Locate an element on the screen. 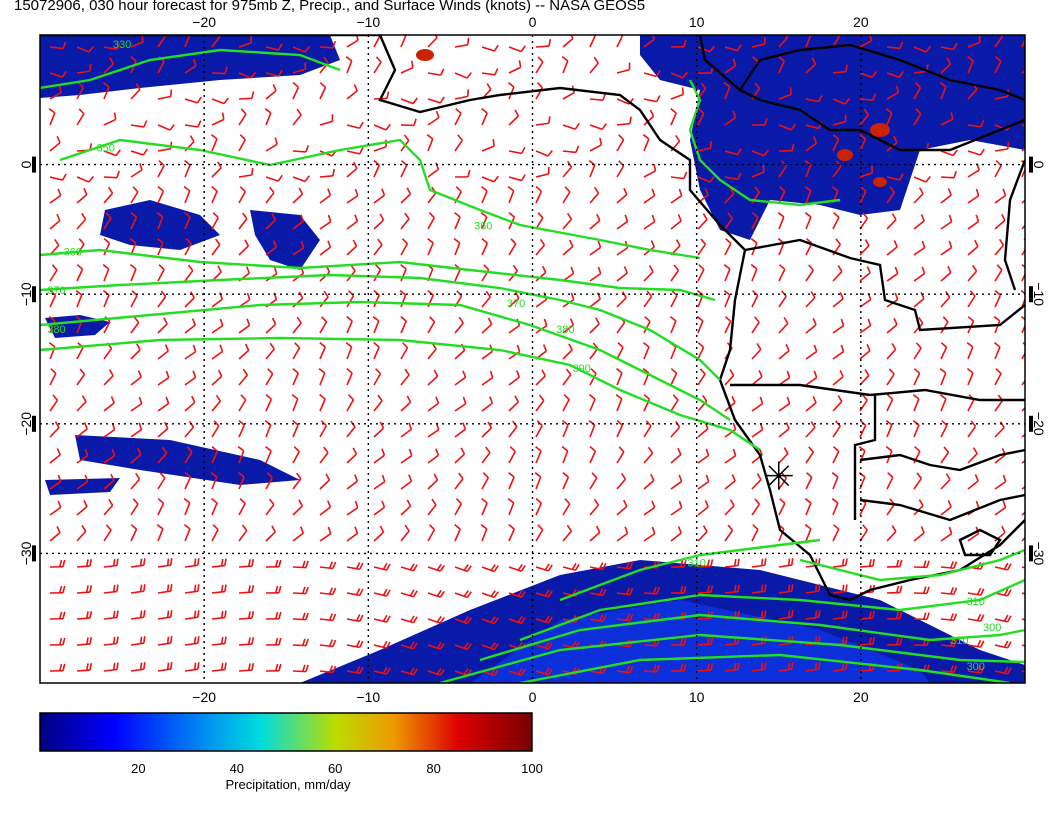 The width and height of the screenshot is (1056, 816). precip-area is located at coordinates (190, 66).